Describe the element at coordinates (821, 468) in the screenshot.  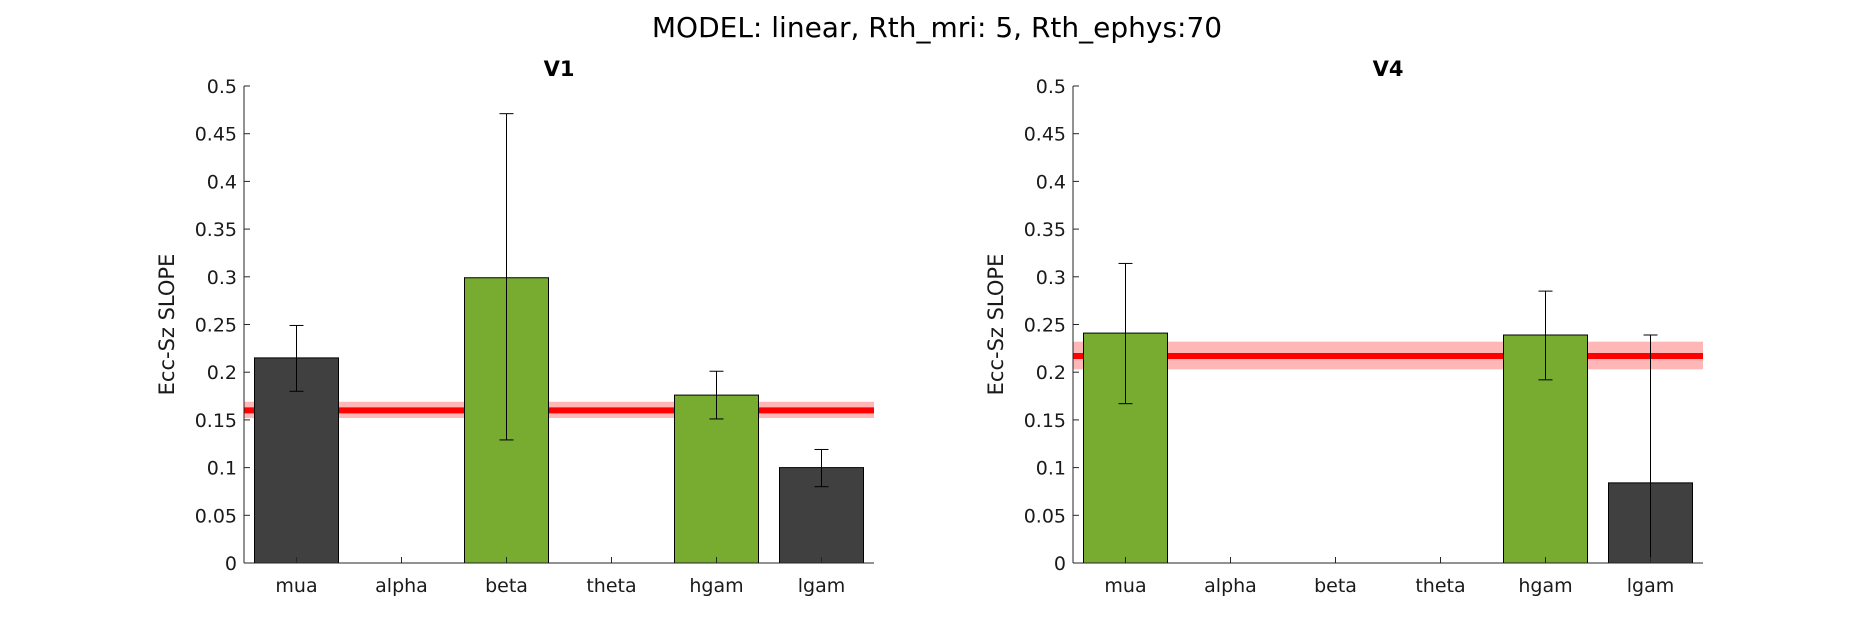
I see `errorbar-lgam` at that location.